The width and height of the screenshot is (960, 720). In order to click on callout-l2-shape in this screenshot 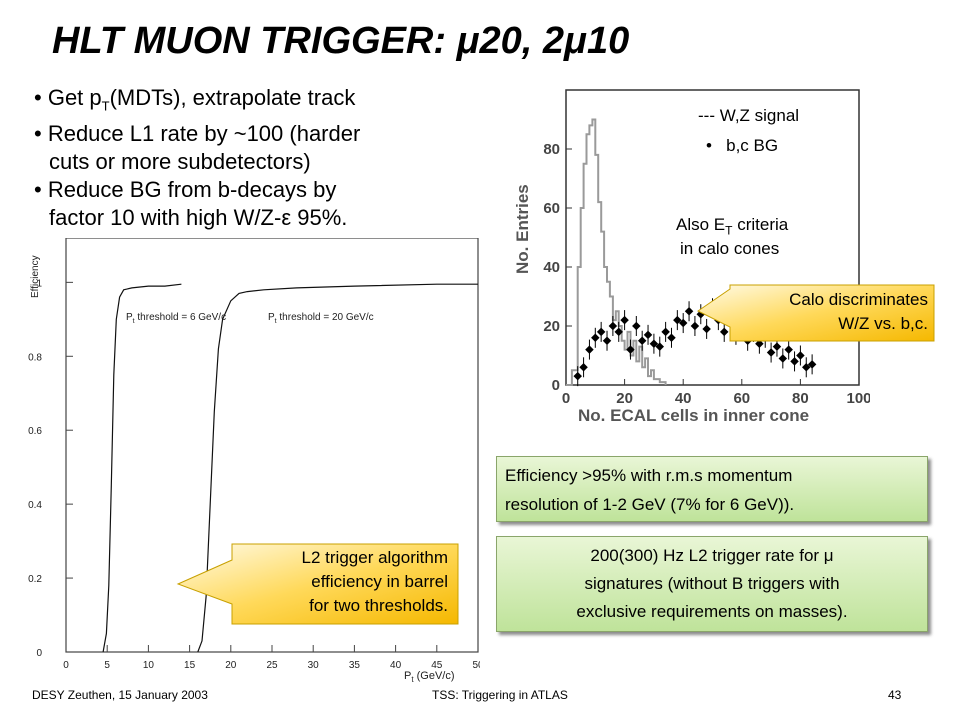, I will do `click(317, 584)`.